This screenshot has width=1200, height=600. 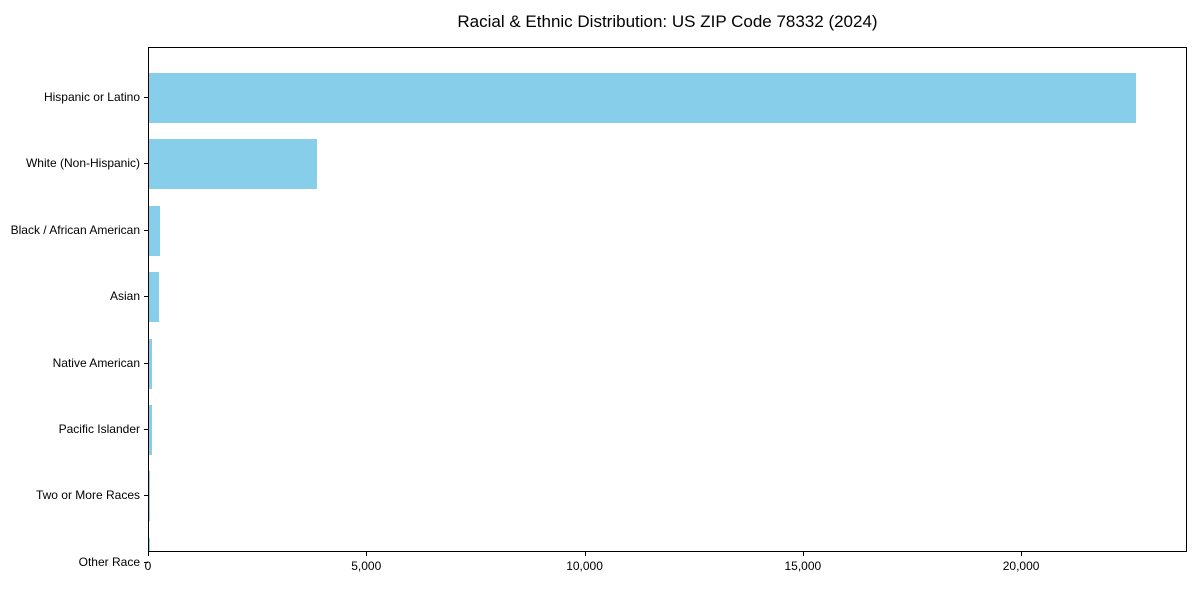 What do you see at coordinates (75, 229) in the screenshot?
I see `y-axis-label-black-african-american: Black / African American` at bounding box center [75, 229].